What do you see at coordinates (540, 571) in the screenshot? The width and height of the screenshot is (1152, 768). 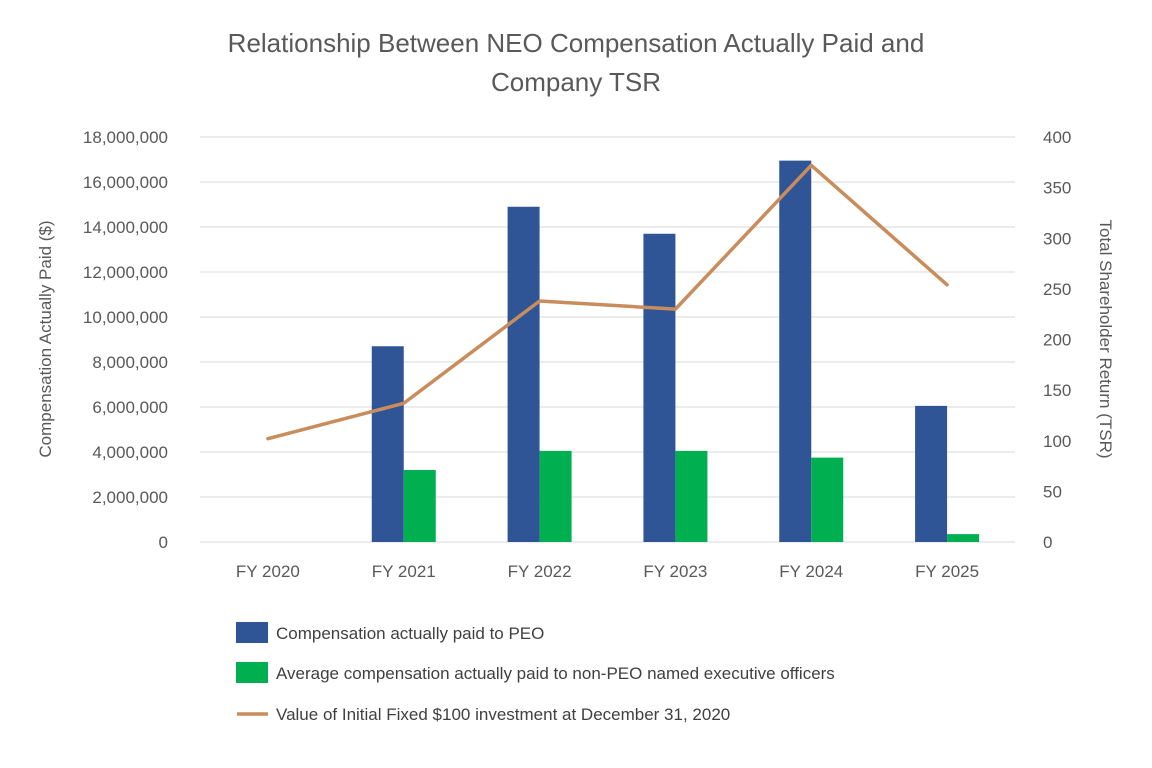 I see `x-tick-label: FY 2022` at bounding box center [540, 571].